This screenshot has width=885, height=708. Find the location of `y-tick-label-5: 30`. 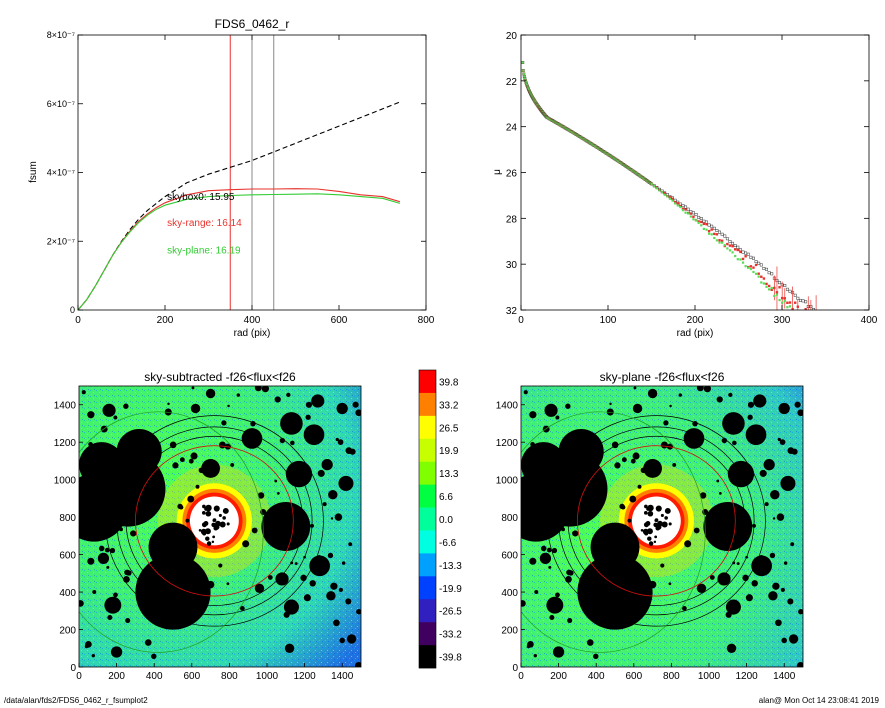

y-tick-label-5: 30 is located at coordinates (512, 265).